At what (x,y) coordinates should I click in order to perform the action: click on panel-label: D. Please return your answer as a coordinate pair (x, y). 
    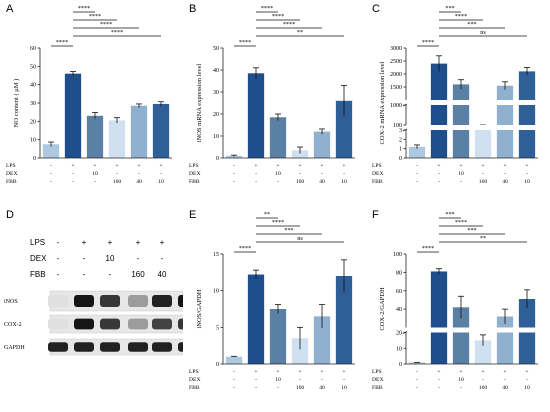
    Looking at the image, I should click on (10, 215).